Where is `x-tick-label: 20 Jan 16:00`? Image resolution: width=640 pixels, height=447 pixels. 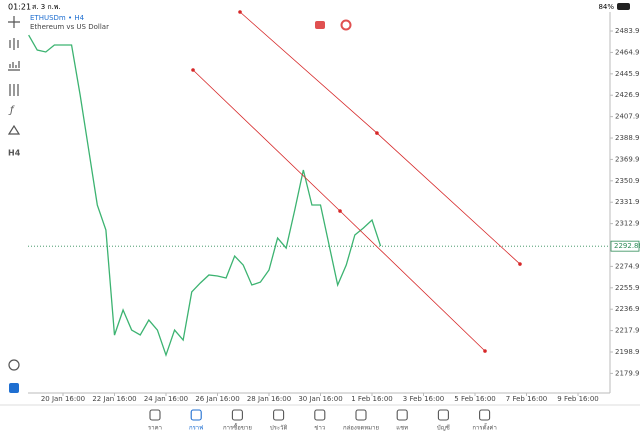 x-tick-label: 20 Jan 16:00 is located at coordinates (63, 399).